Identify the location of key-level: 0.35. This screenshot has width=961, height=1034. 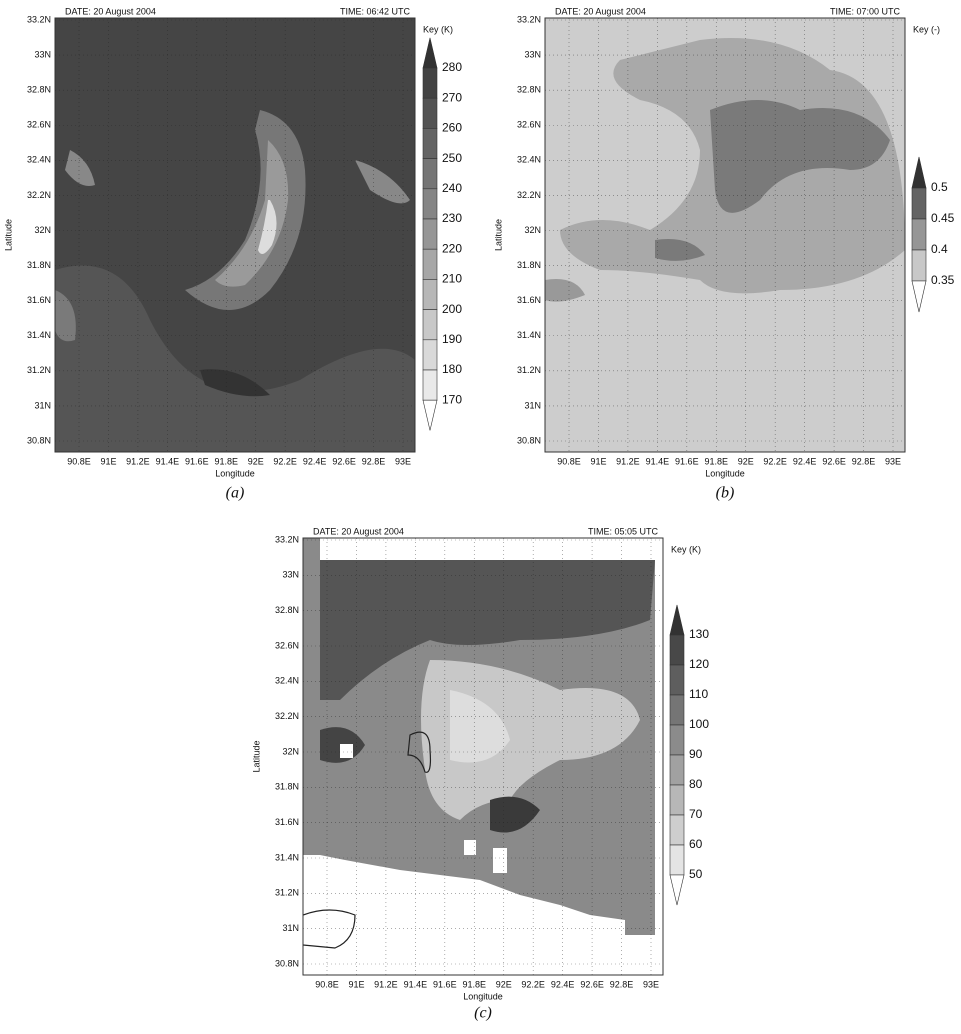
(943, 280).